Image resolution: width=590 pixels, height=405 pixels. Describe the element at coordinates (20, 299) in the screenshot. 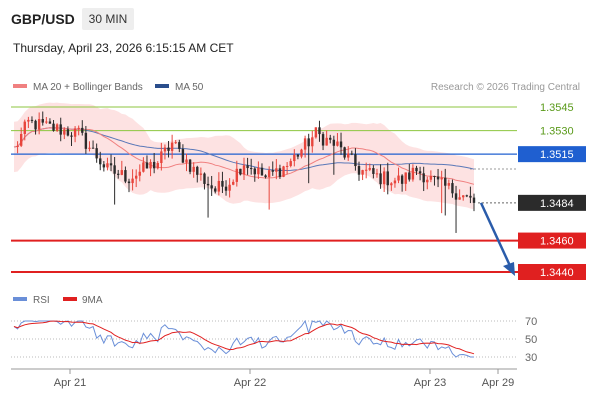

I see `rsi-legend-swatch` at that location.